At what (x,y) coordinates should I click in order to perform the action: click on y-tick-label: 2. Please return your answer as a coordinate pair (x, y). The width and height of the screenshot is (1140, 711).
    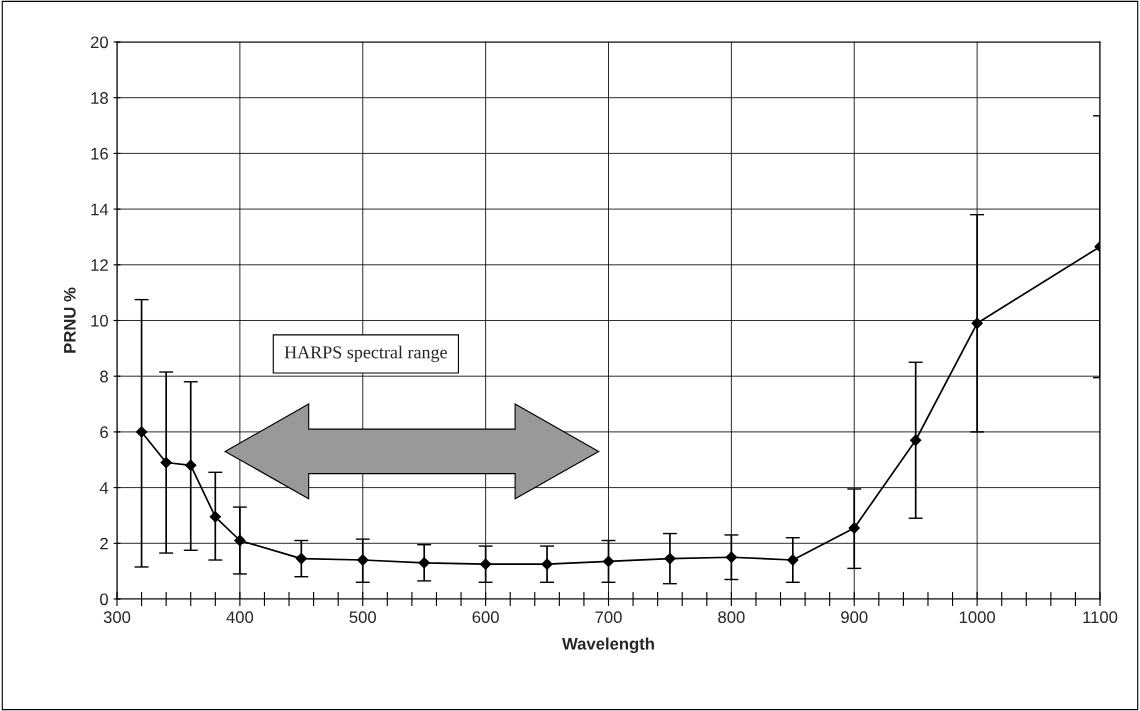
    Looking at the image, I should click on (104, 543).